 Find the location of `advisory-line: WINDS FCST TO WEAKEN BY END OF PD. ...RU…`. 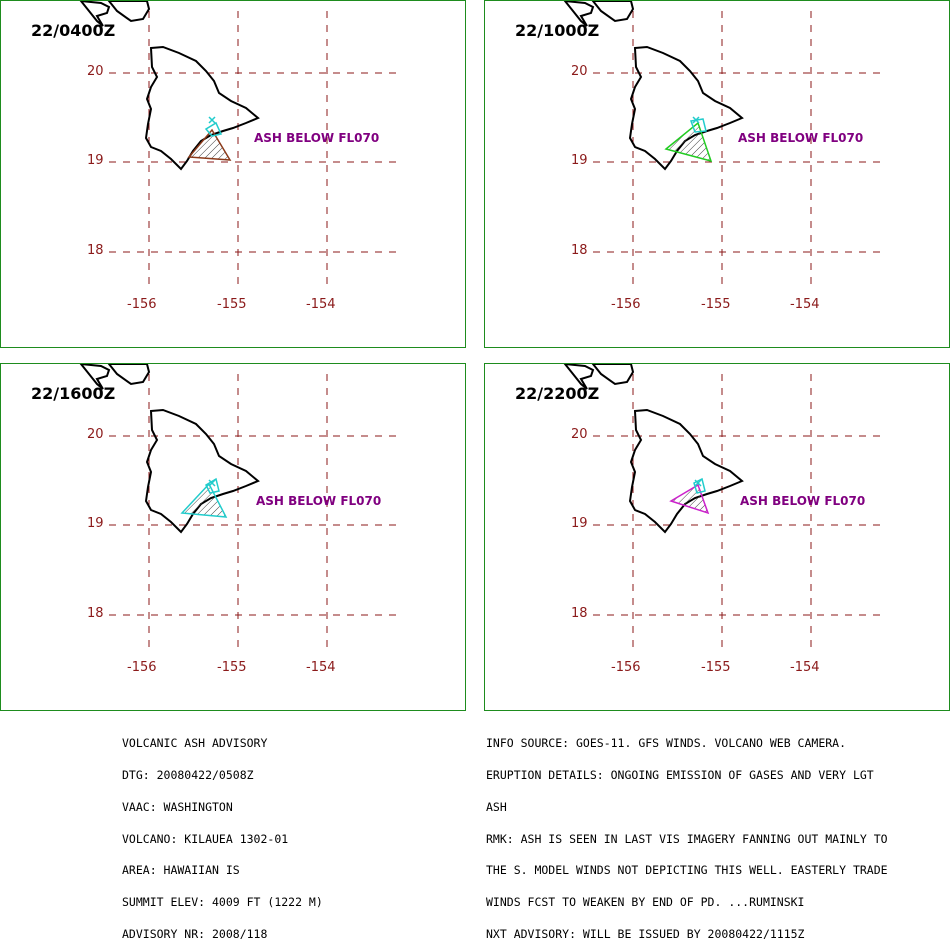

advisory-line: WINDS FCST TO WEAKEN BY END OF PD. ...RU… is located at coordinates (645, 902).